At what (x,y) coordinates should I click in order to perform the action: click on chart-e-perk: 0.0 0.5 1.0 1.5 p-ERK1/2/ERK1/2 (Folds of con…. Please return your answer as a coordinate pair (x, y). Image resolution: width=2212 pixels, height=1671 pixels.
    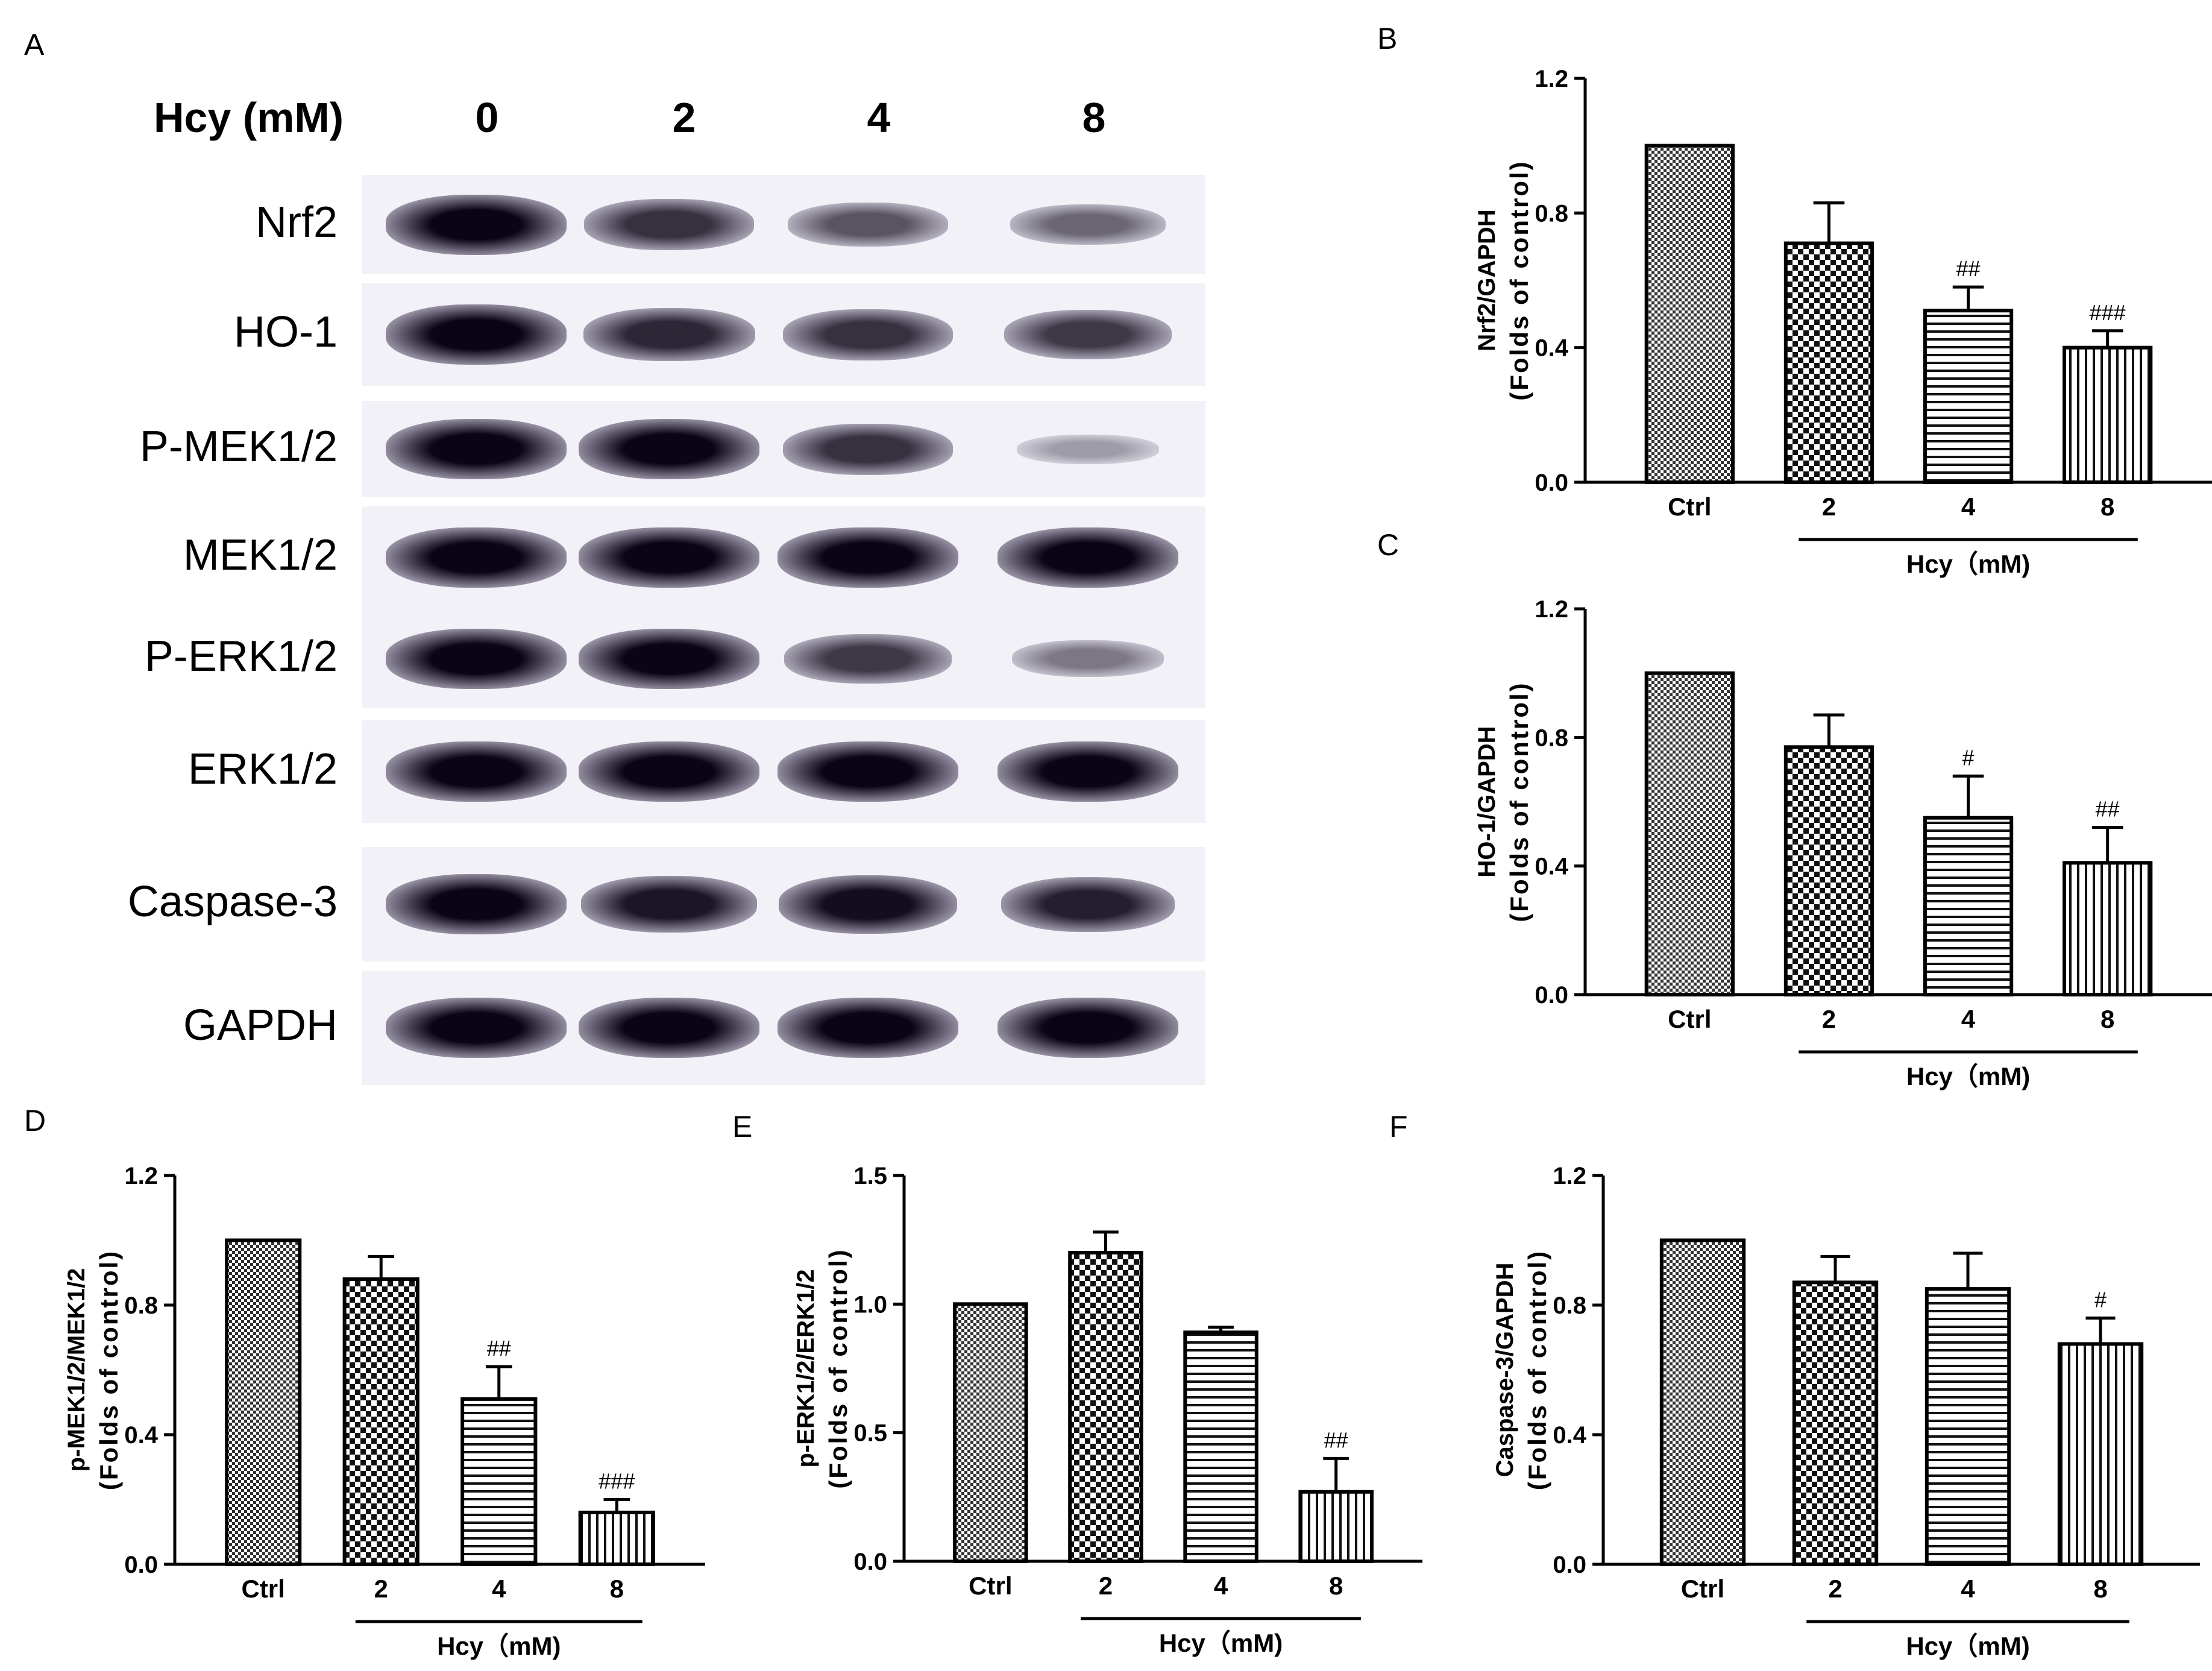
    Looking at the image, I should click on (1107, 1410).